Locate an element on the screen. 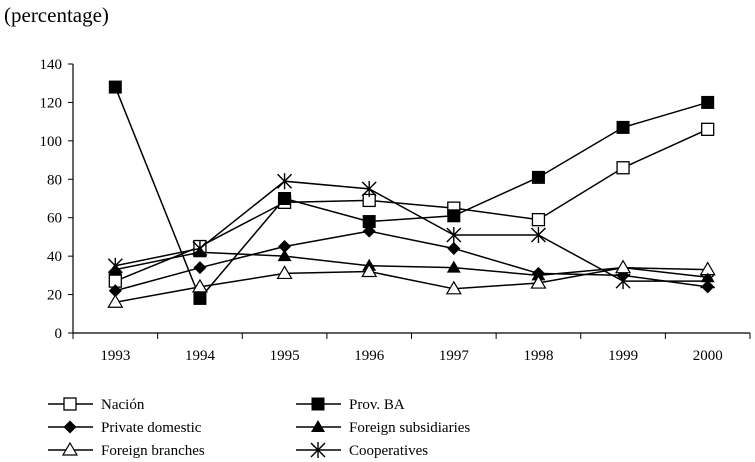 The width and height of the screenshot is (755, 462). legend-item: Foreign subsidiaries is located at coordinates (383, 428).